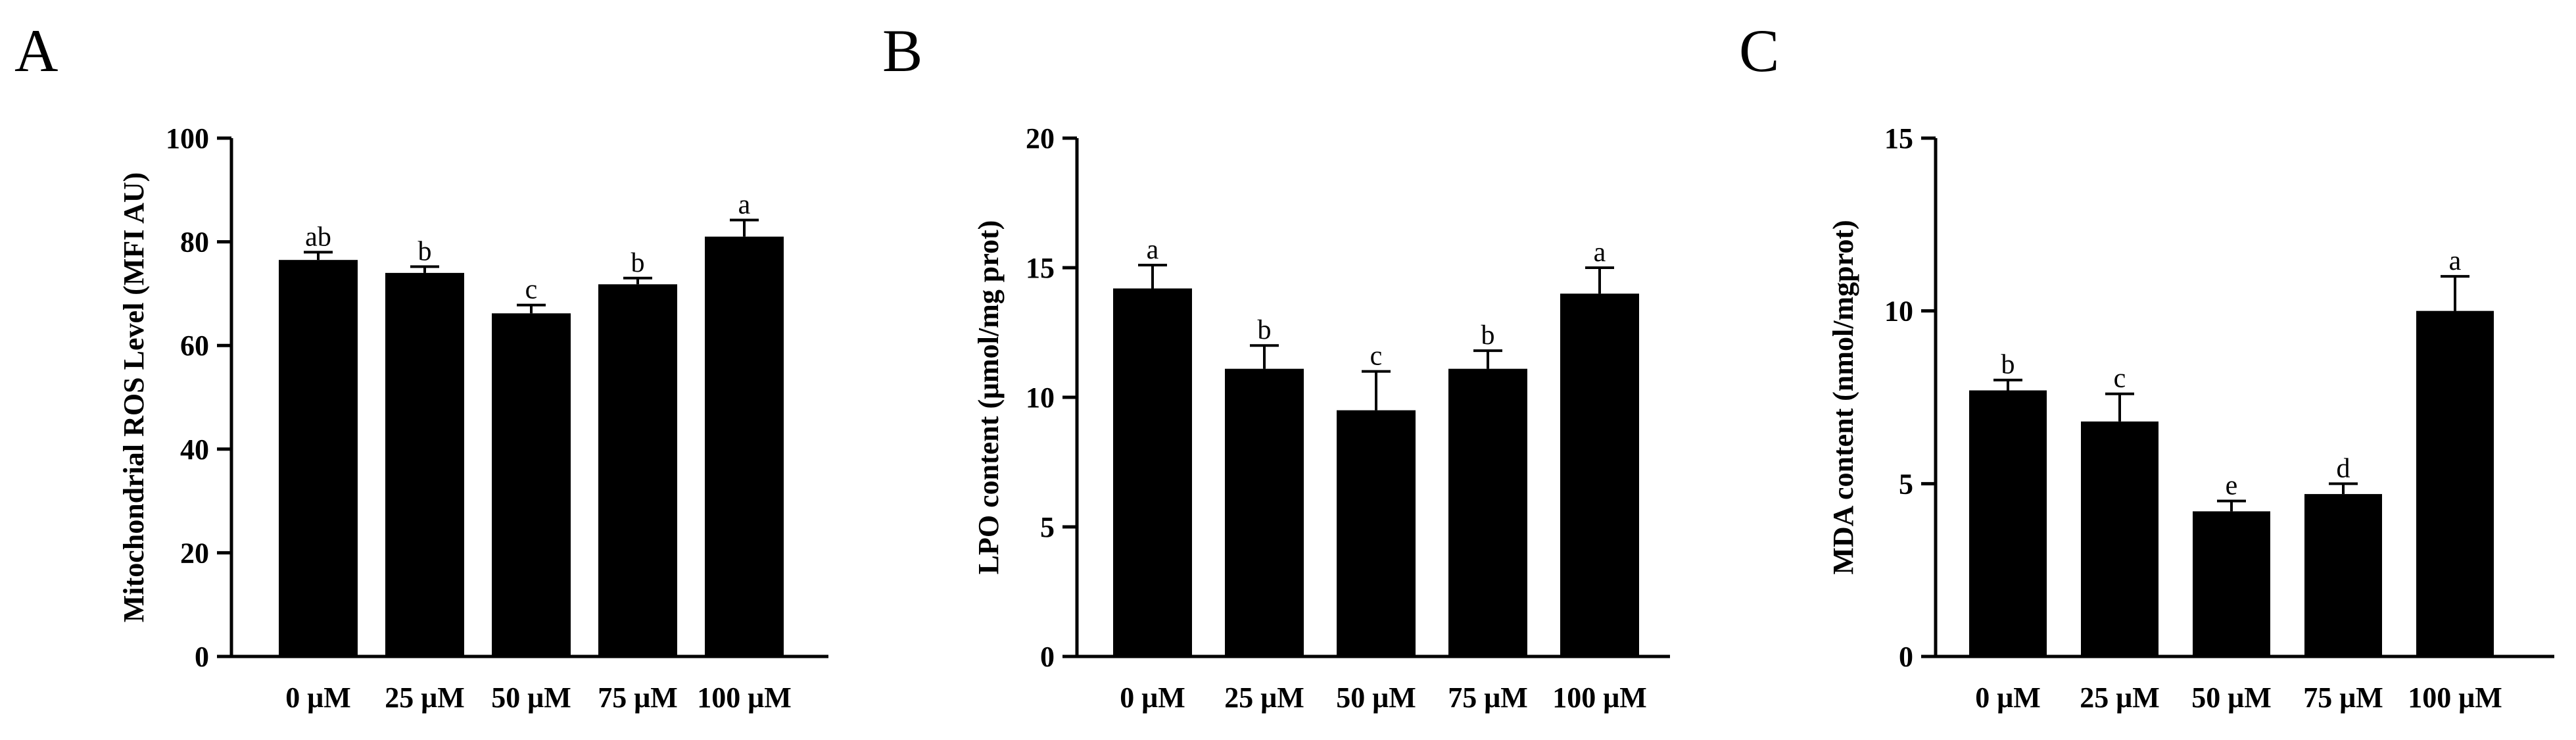 This screenshot has width=2576, height=740. What do you see at coordinates (188, 138) in the screenshot?
I see `y-tick-label: 100` at bounding box center [188, 138].